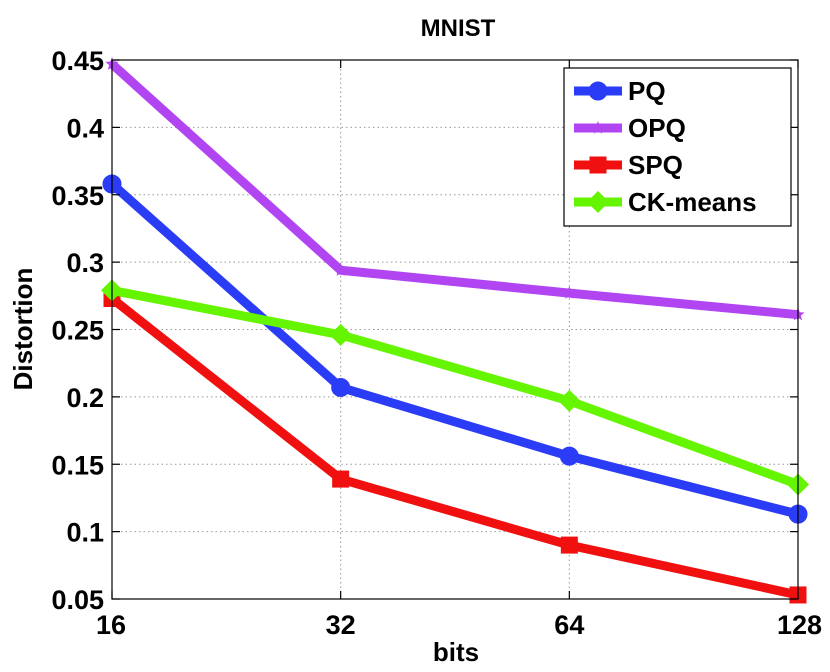 This screenshot has height=672, width=830. What do you see at coordinates (77, 196) in the screenshot?
I see `y-tick-label: 0.35` at bounding box center [77, 196].